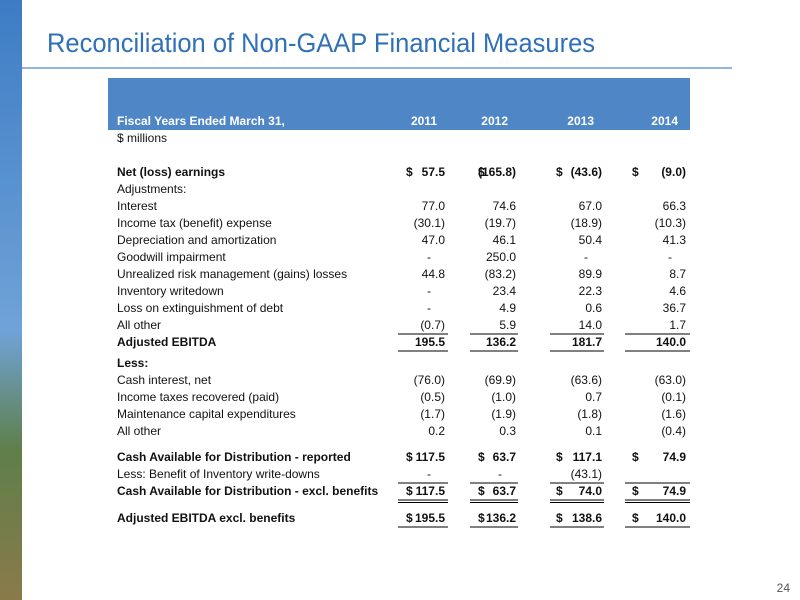 The height and width of the screenshot is (600, 800). Describe the element at coordinates (675, 240) in the screenshot. I see `cell-value: 41.3` at that location.